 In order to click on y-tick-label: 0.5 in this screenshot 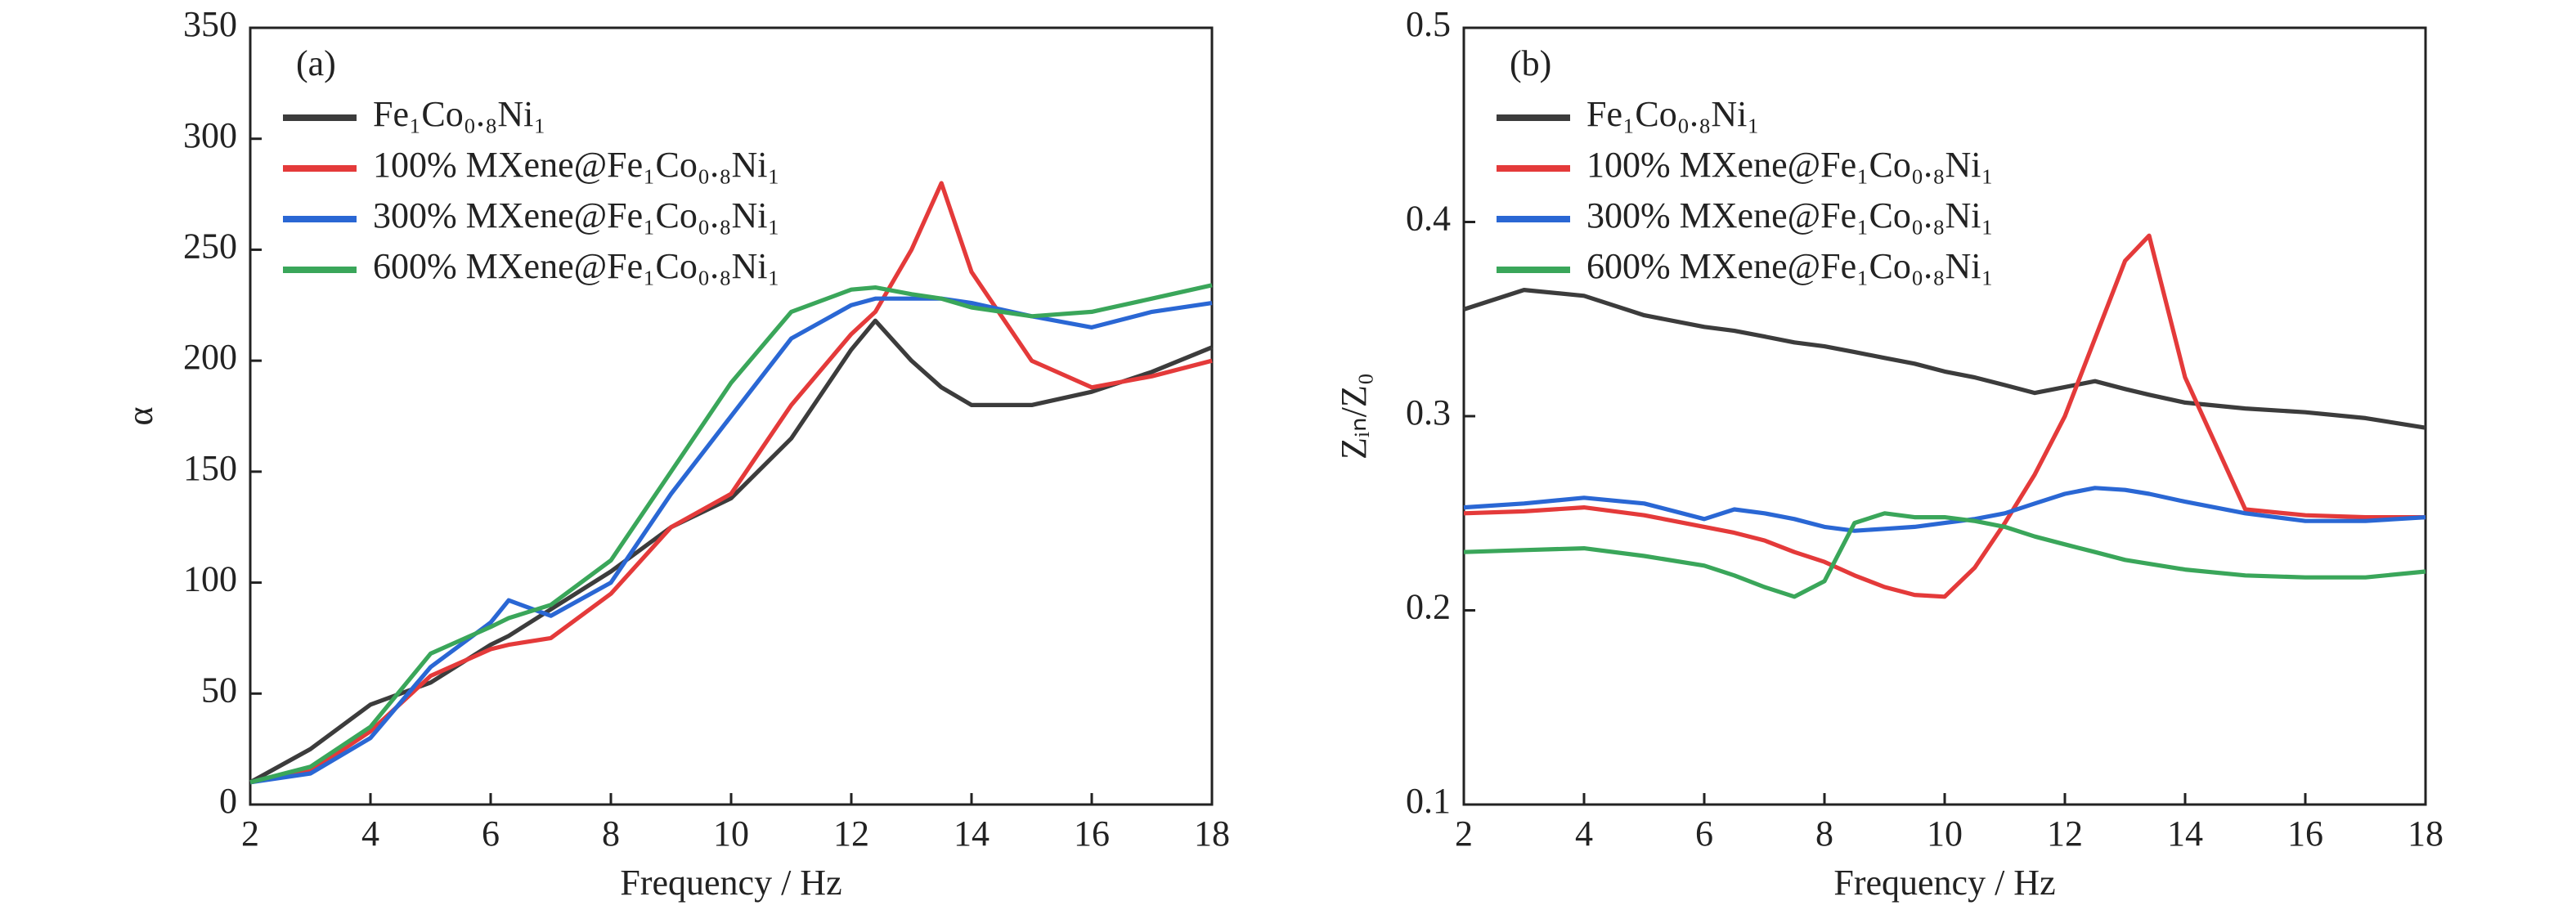, I will do `click(1428, 24)`.